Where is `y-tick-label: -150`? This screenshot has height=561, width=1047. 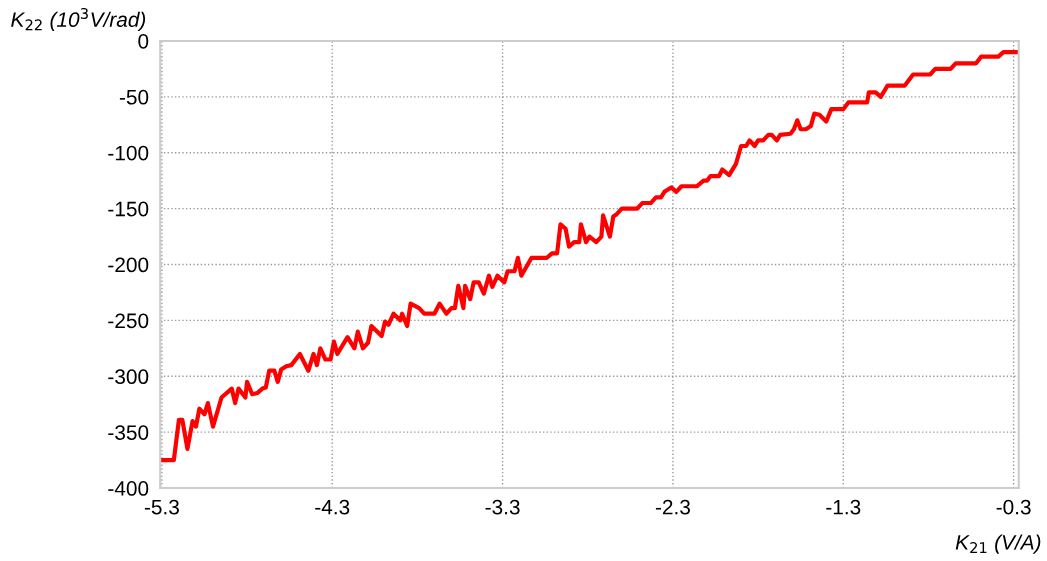
y-tick-label: -150 is located at coordinates (128, 209).